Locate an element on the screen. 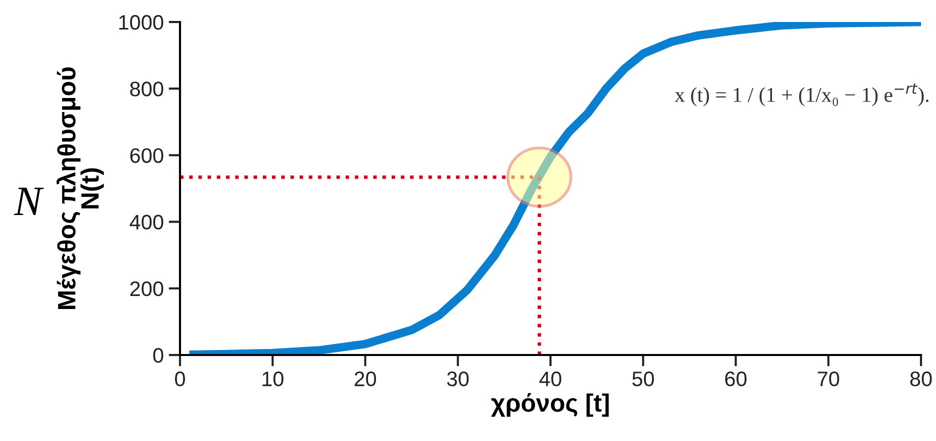 The image size is (936, 441). y-tick-label: 600 is located at coordinates (147, 155).